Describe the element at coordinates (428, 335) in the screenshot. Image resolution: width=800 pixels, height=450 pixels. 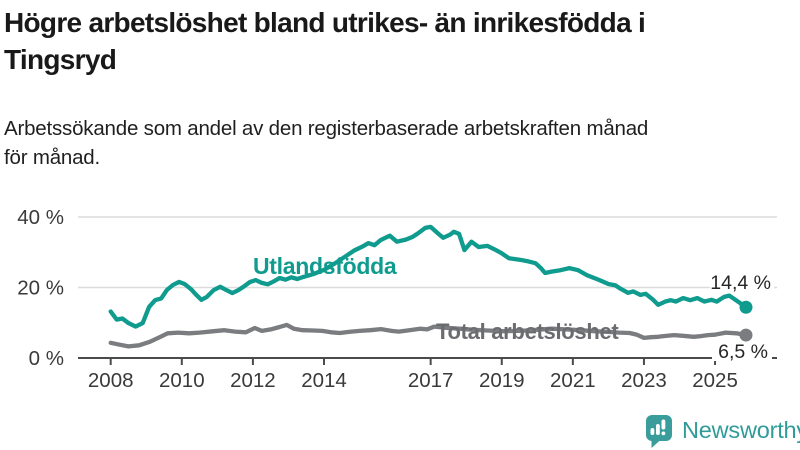
I see `series-line-total` at that location.